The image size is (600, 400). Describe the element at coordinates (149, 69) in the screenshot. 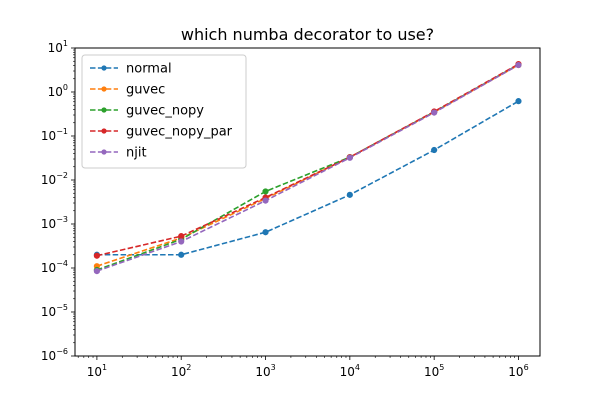

I see `legend-label: normal` at that location.